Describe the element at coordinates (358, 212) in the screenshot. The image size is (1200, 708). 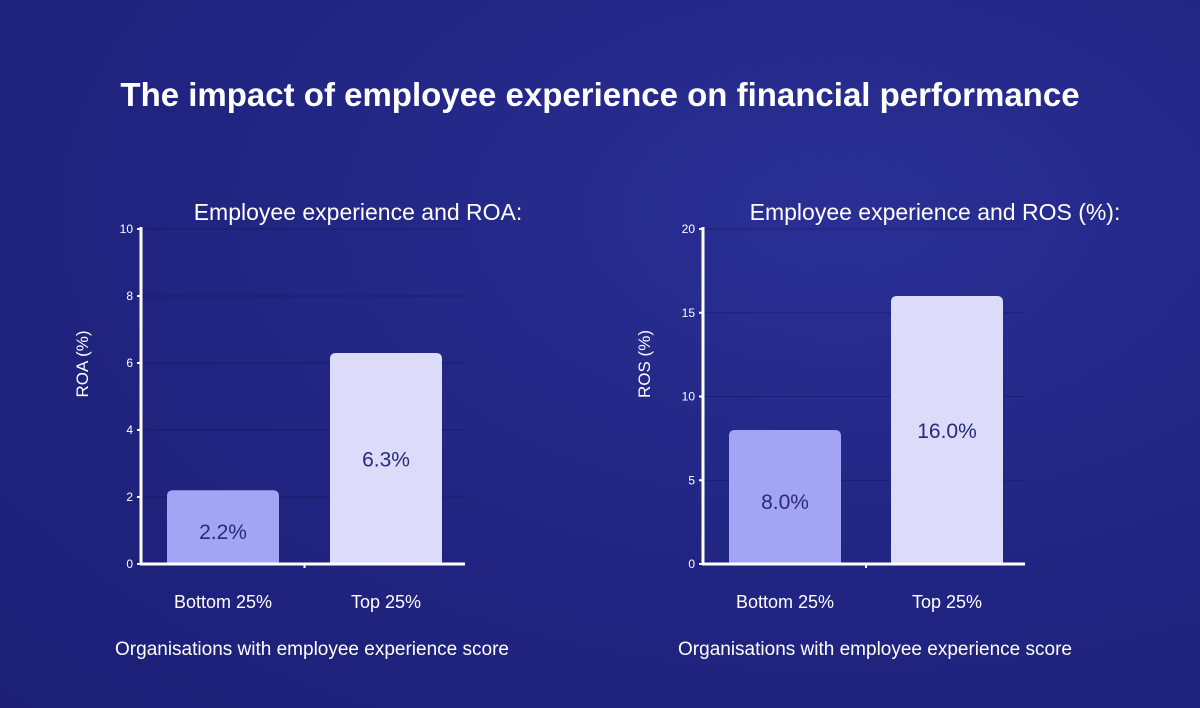
I see `chart-title: Employee experience and ROA:` at that location.